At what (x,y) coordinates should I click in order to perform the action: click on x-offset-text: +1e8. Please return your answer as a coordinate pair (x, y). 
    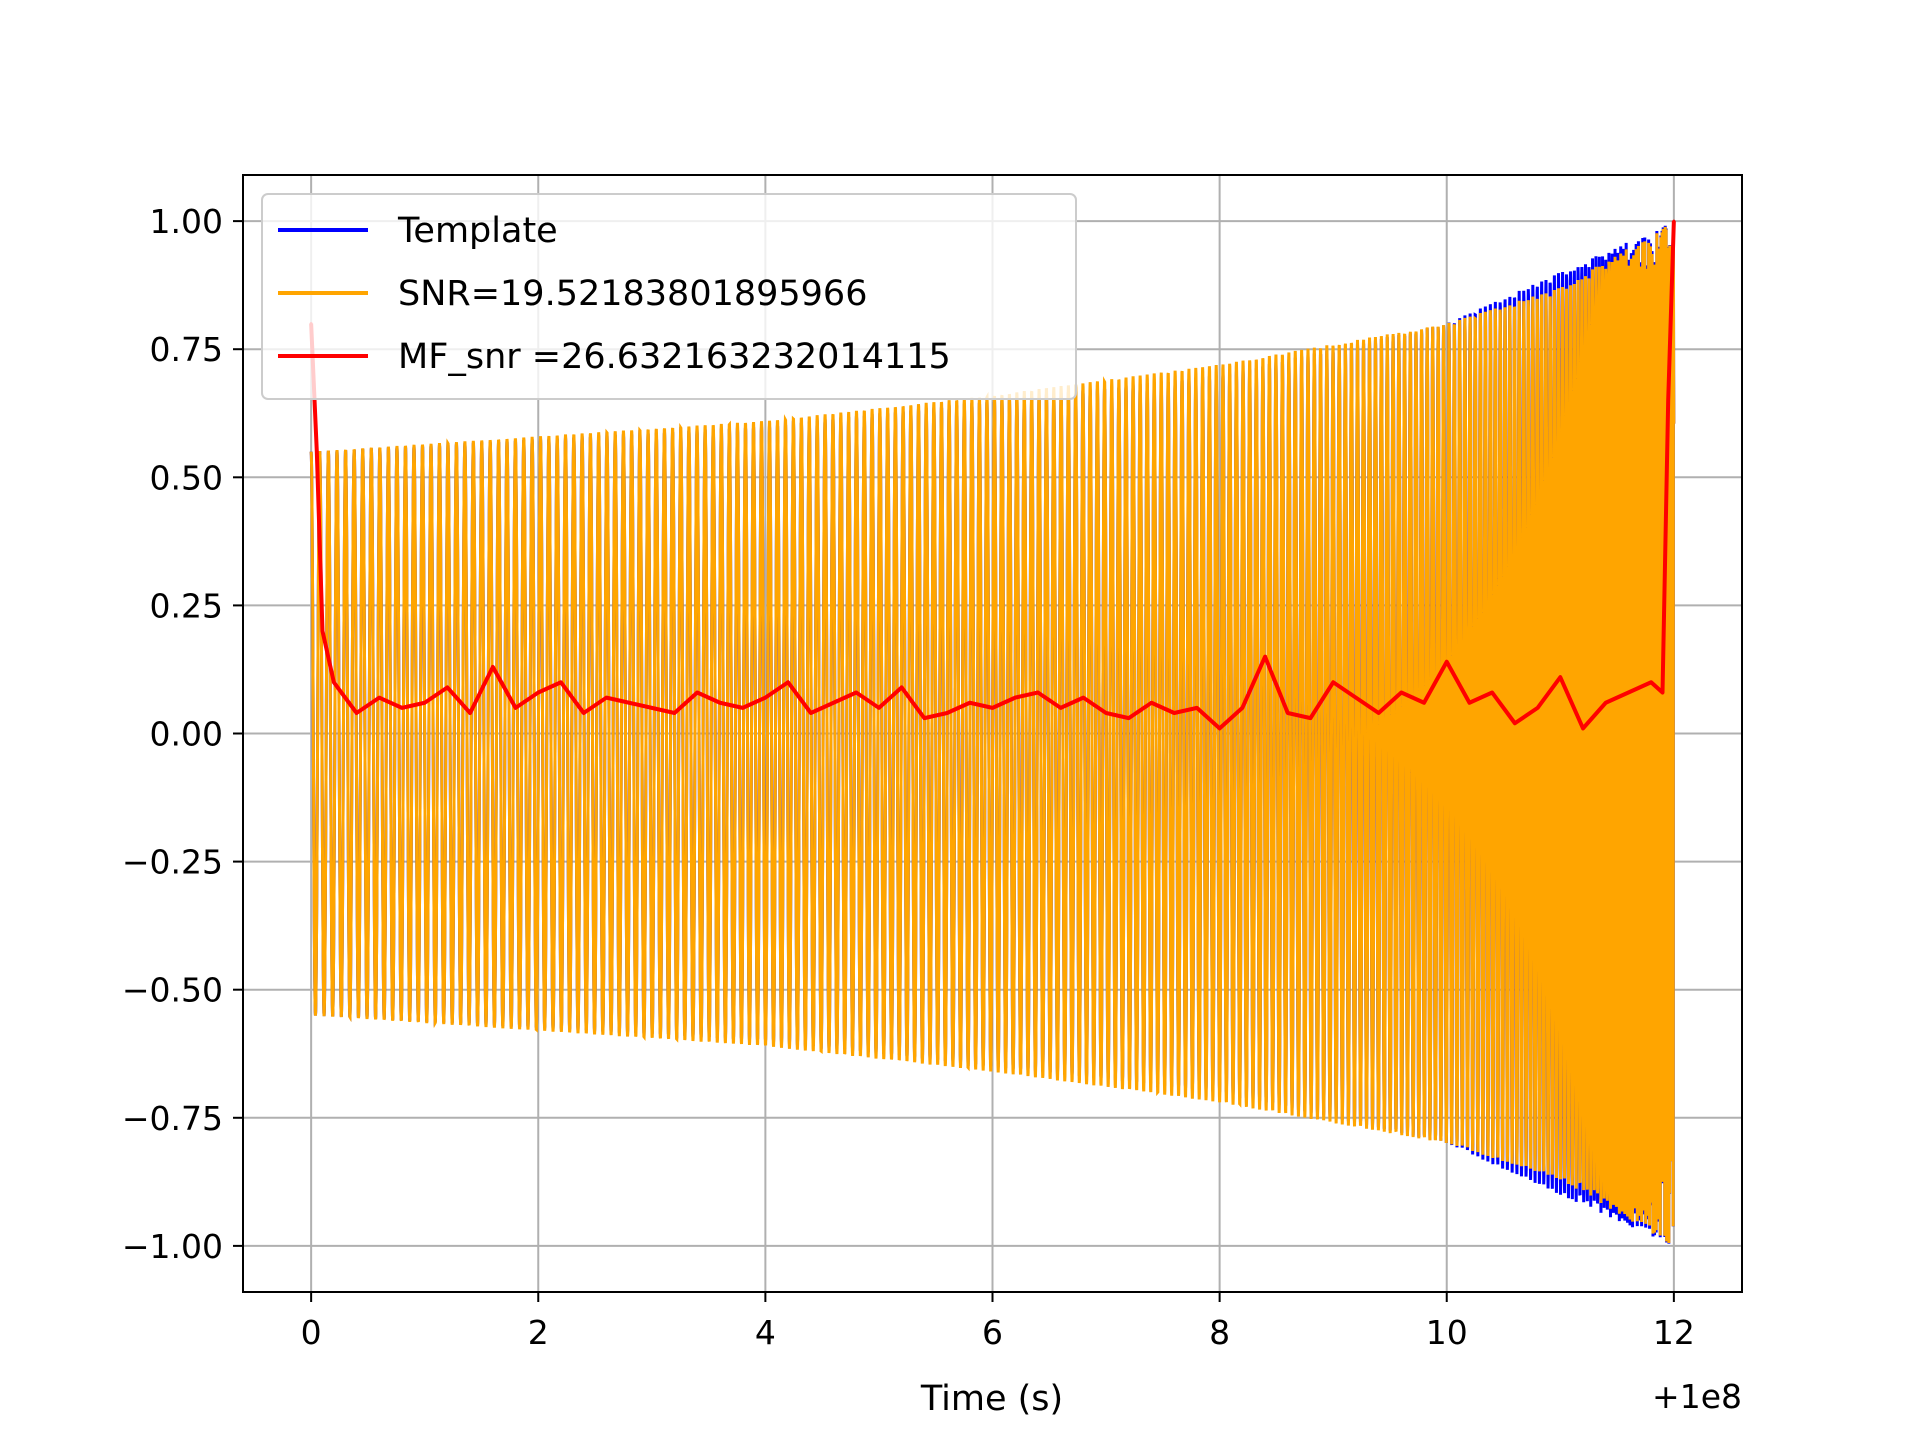
    Looking at the image, I should click on (1697, 1396).